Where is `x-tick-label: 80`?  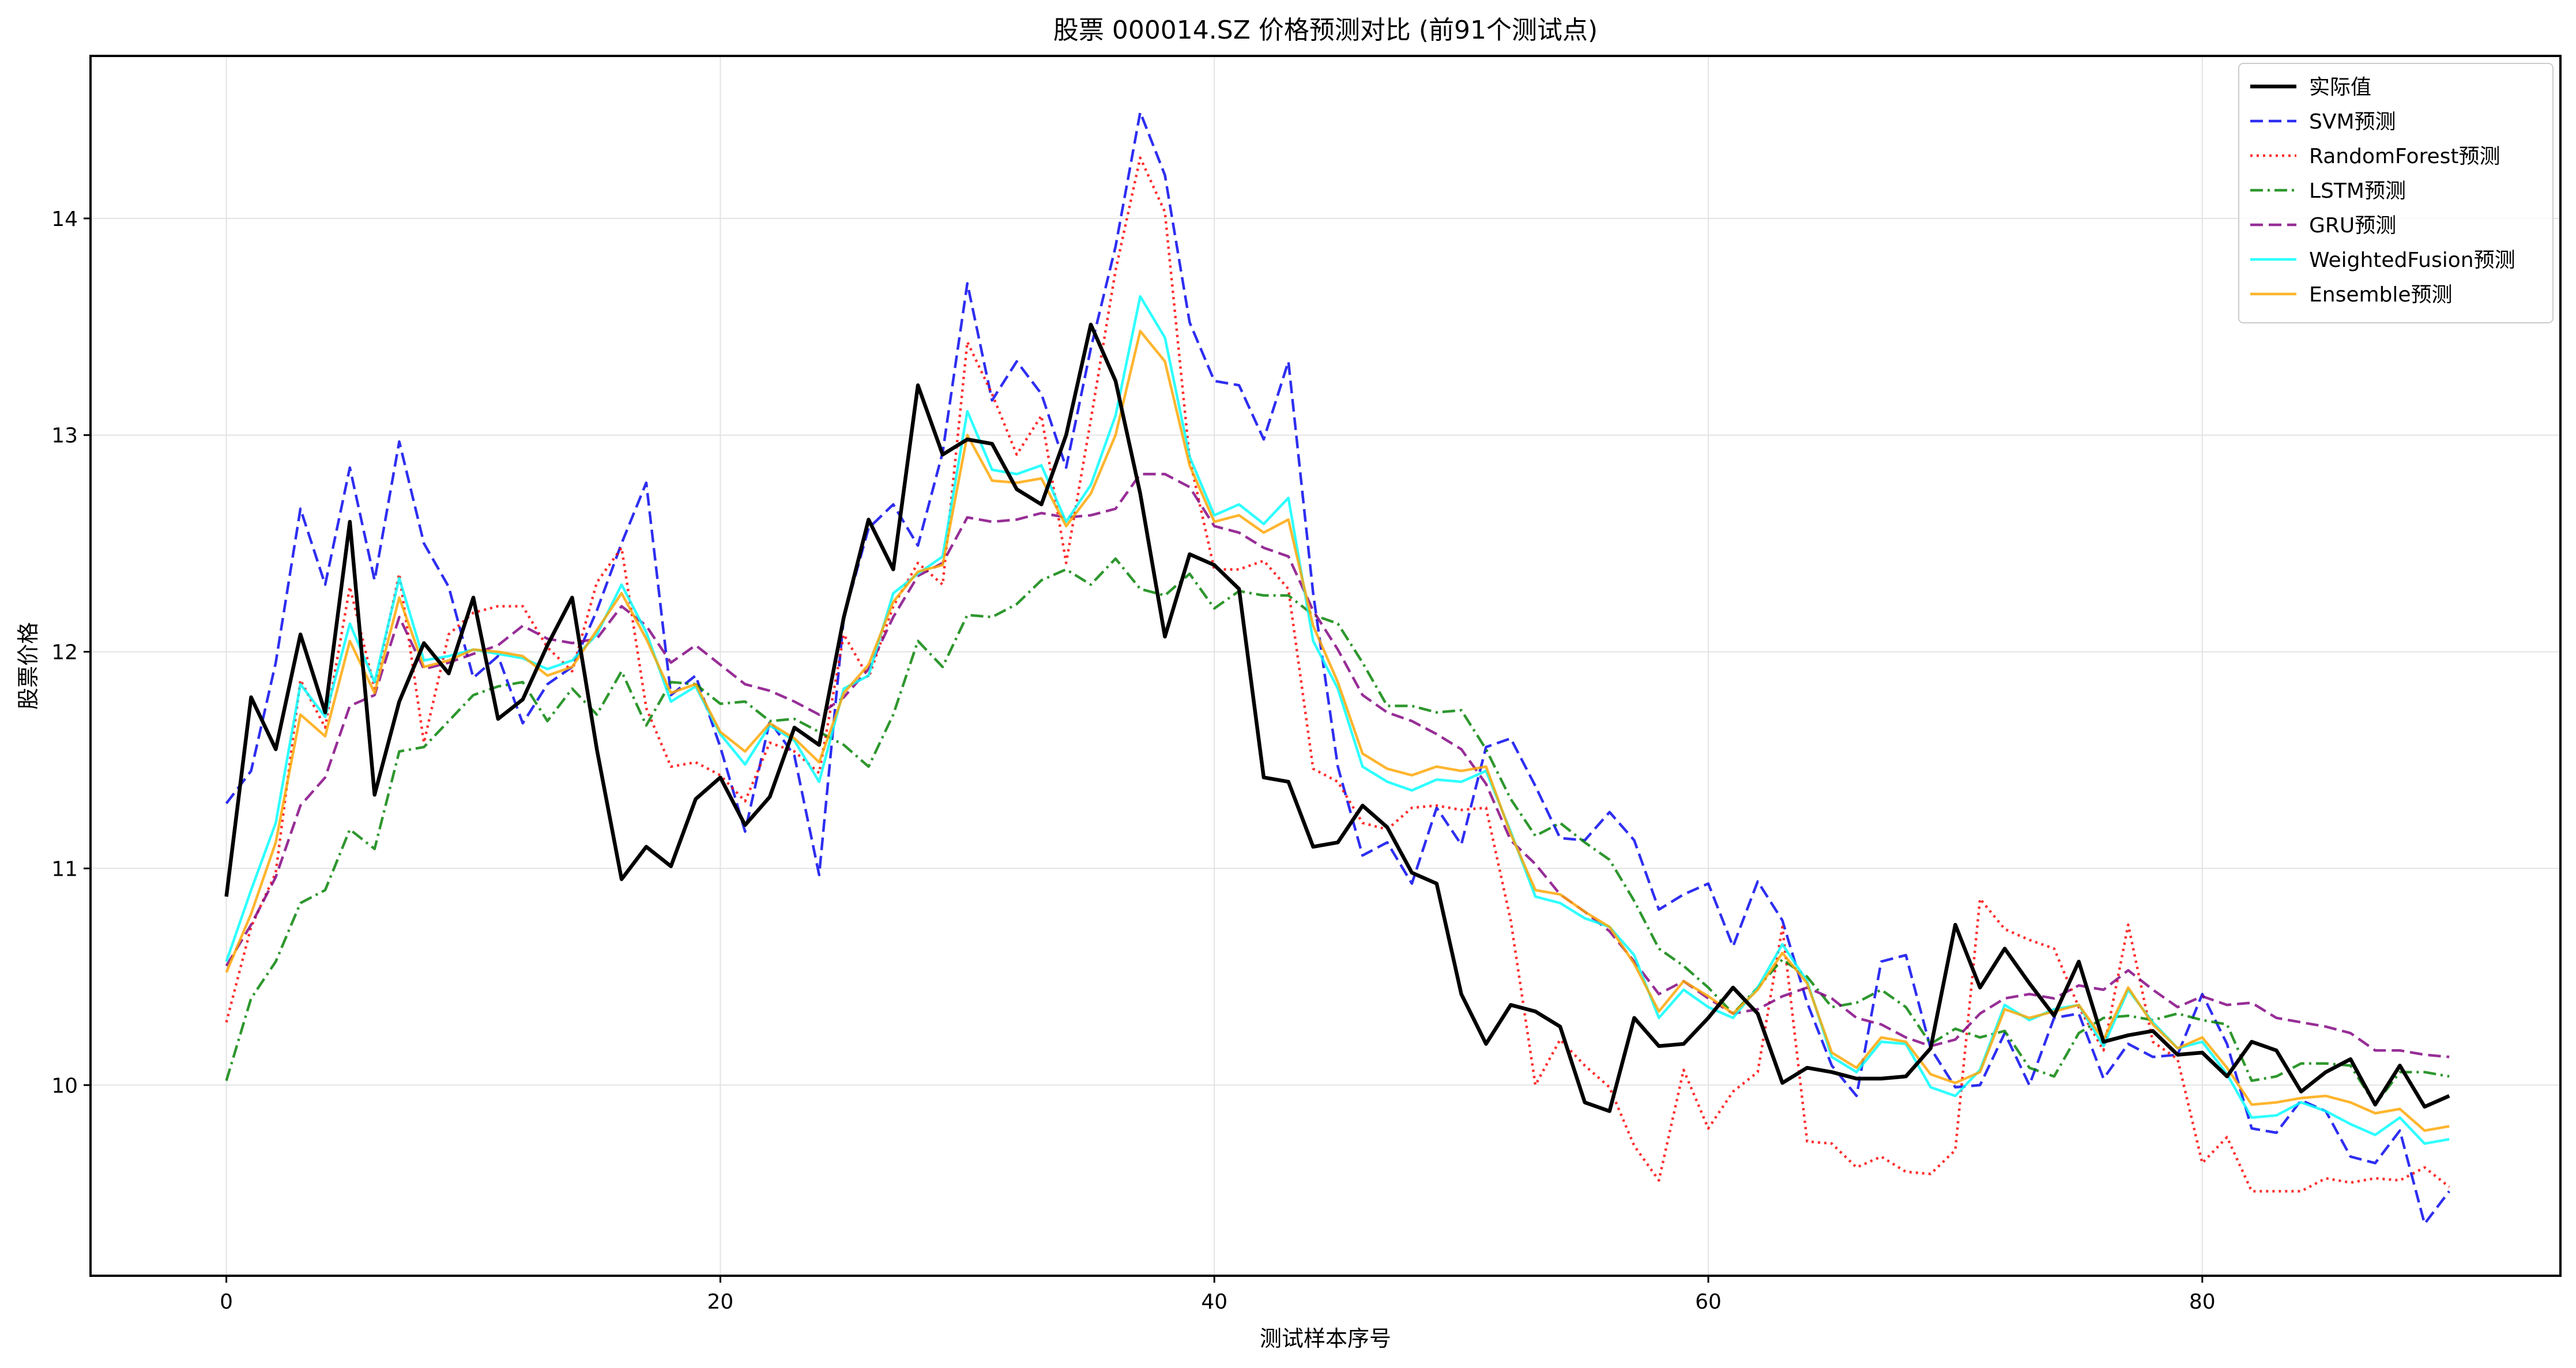
x-tick-label: 80 is located at coordinates (2202, 1302).